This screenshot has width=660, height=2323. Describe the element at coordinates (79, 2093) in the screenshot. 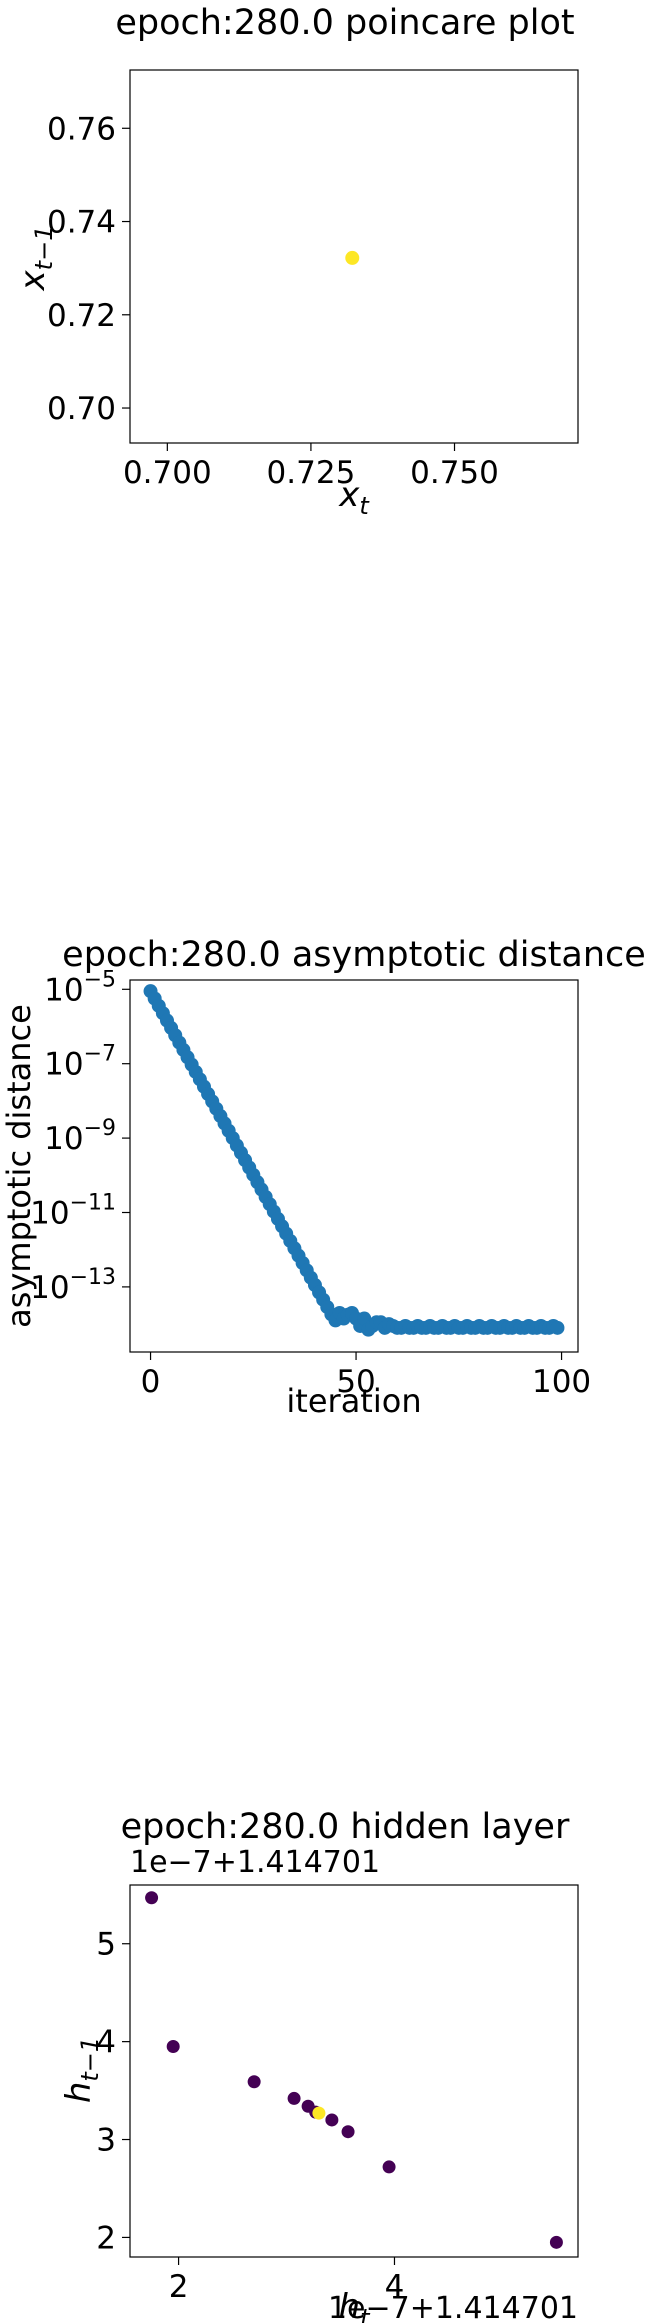

I see `hidden-layer-ylabel-base: h` at that location.